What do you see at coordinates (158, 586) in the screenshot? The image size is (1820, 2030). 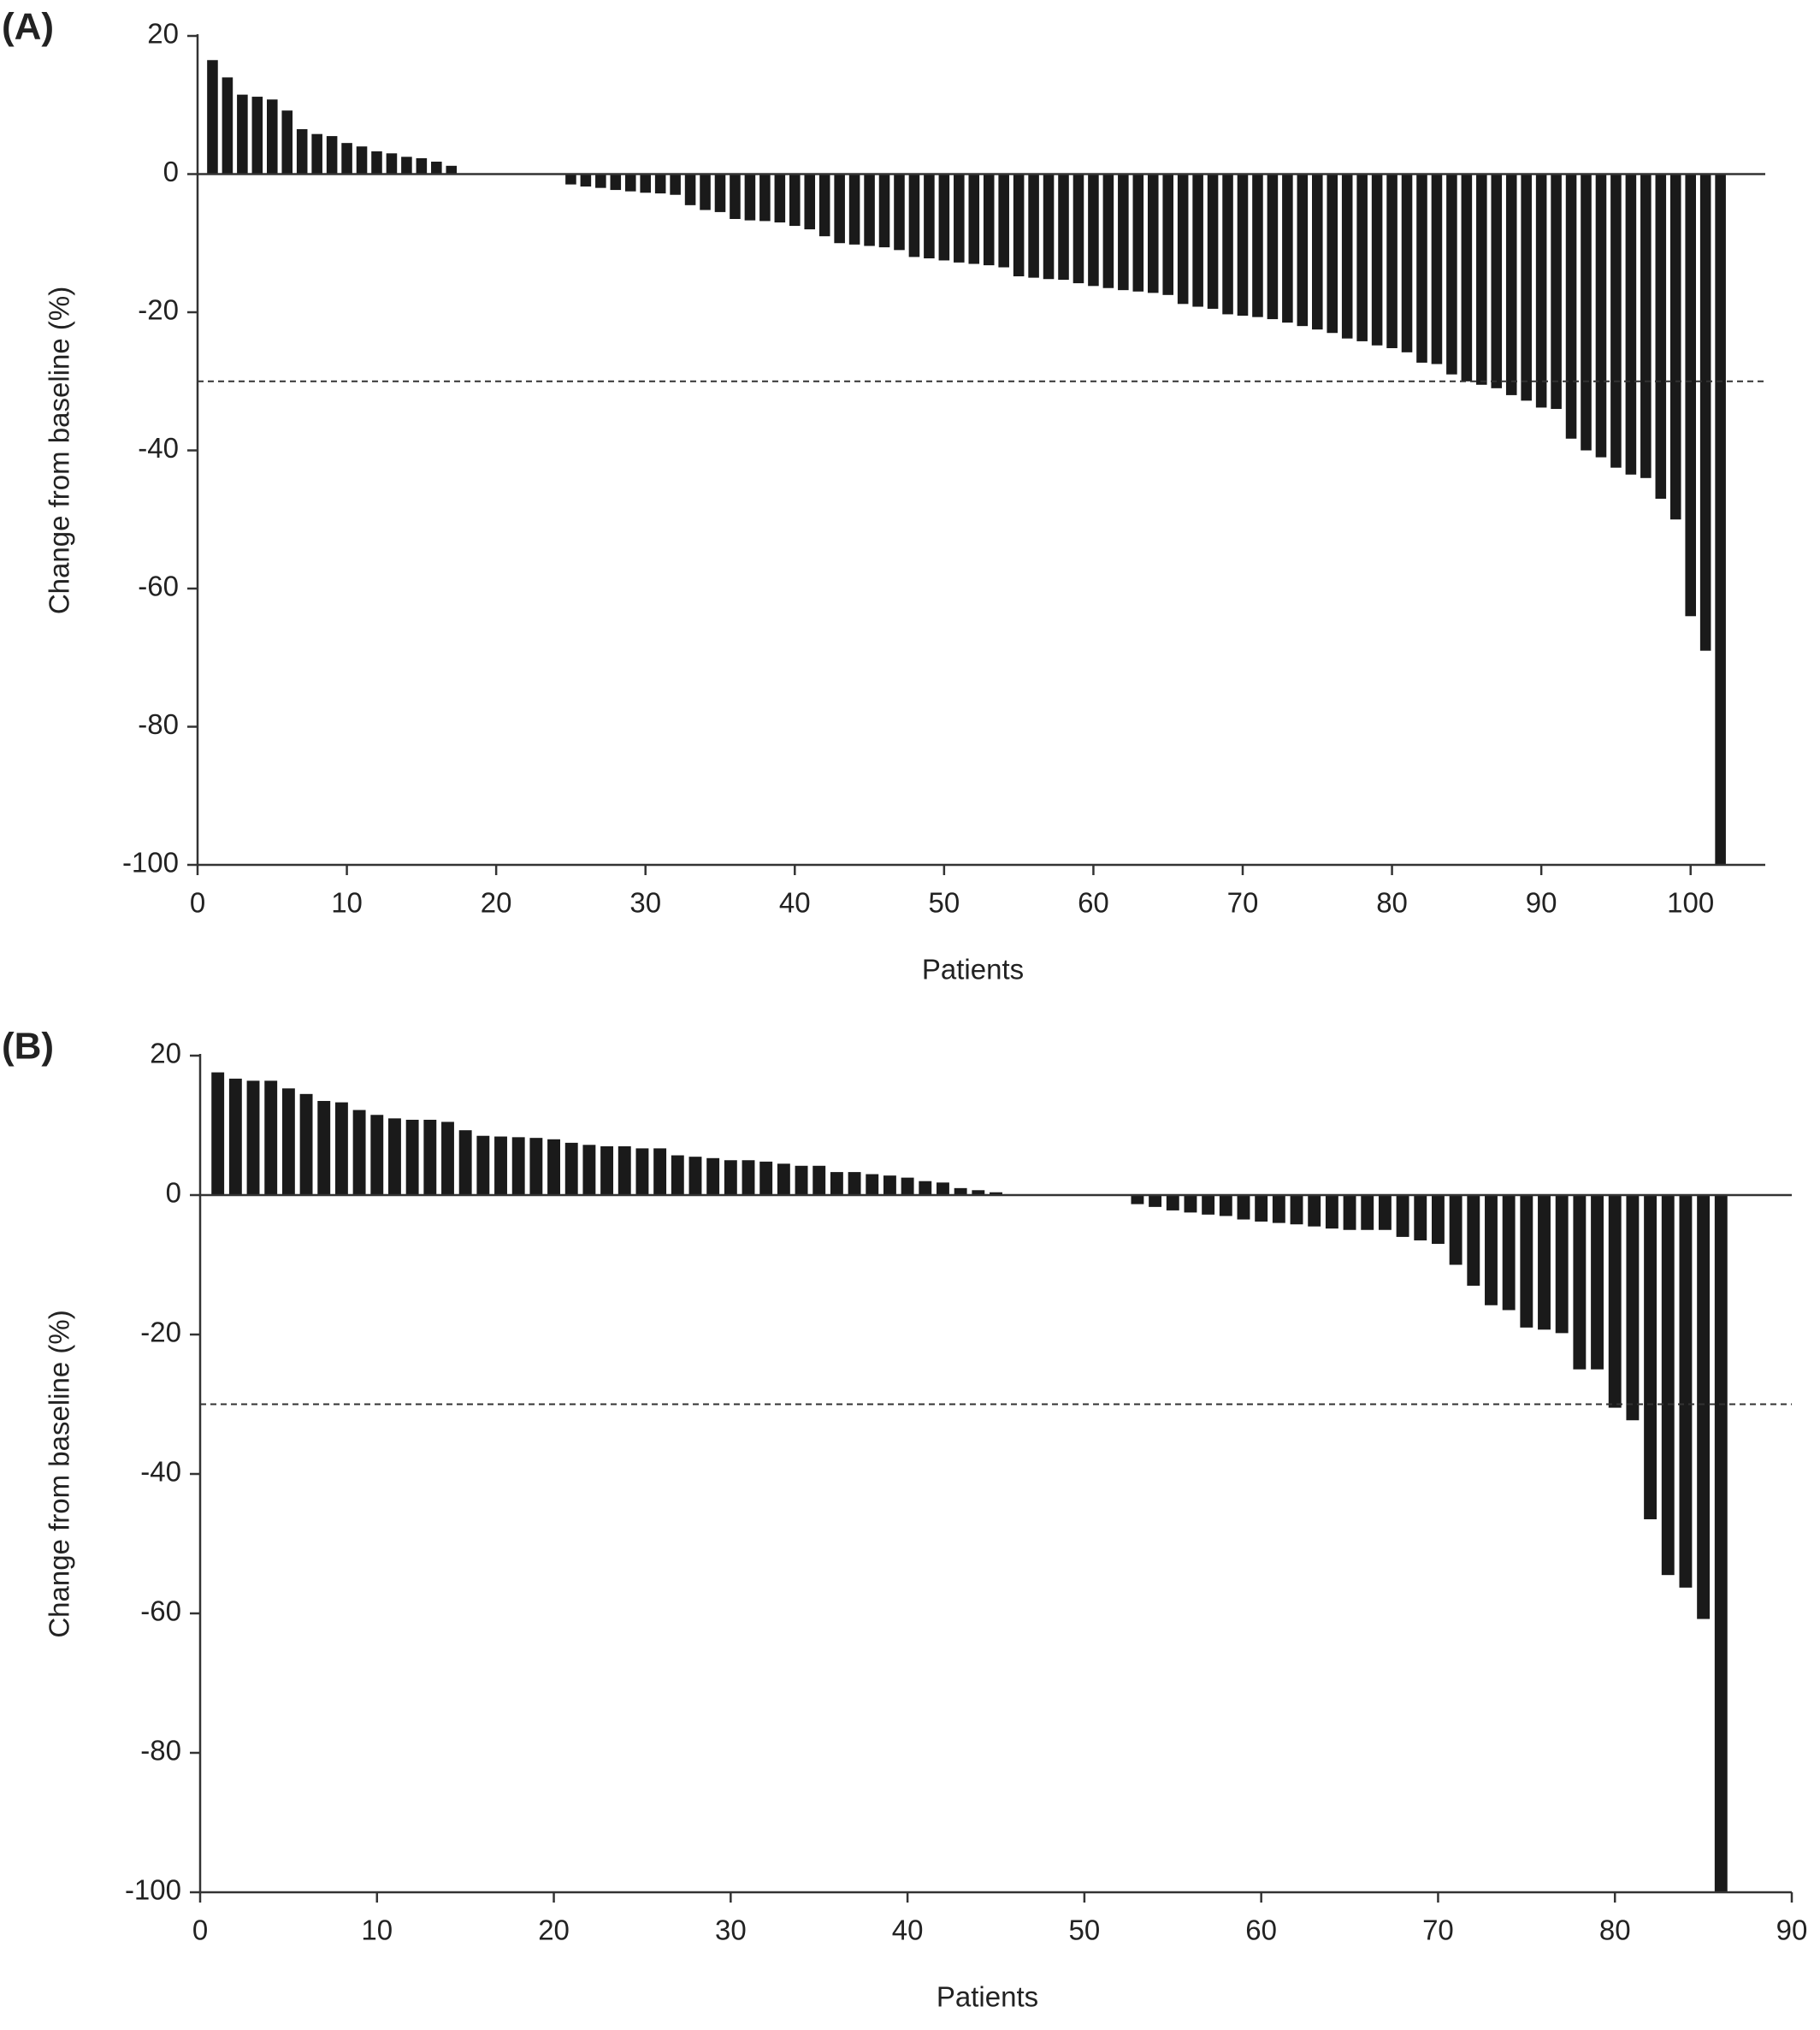 I see `y-tick-label: -60` at bounding box center [158, 586].